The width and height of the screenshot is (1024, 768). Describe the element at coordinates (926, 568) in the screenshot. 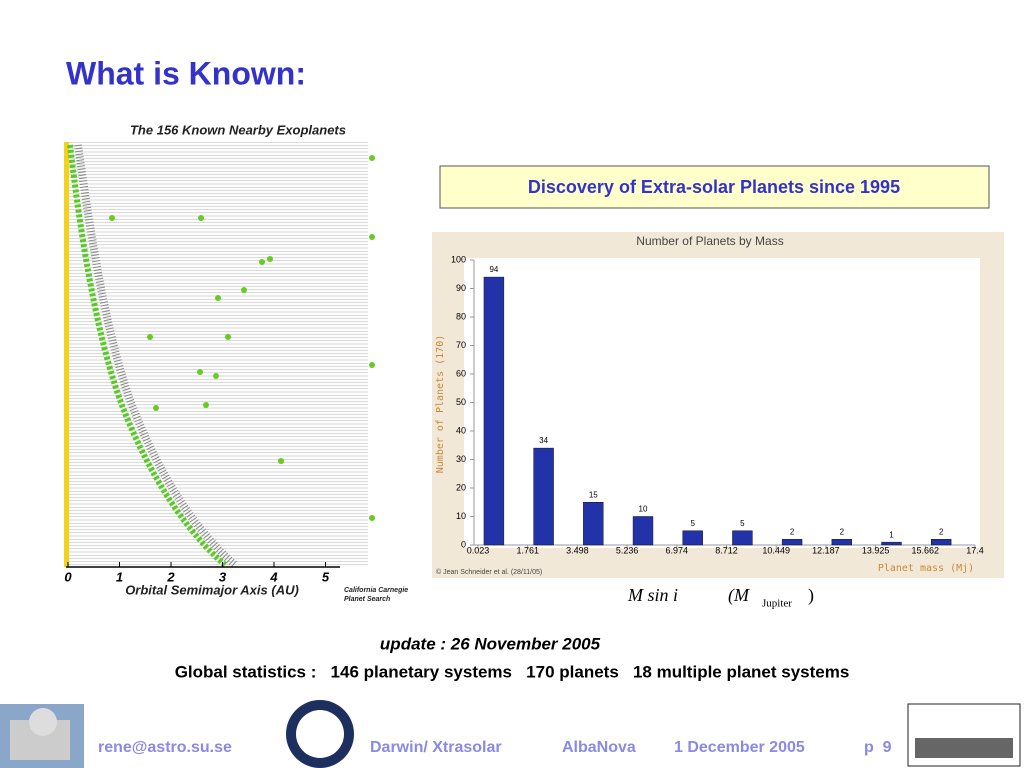

I see `x-axis-label: Planet mass (Mj)` at that location.